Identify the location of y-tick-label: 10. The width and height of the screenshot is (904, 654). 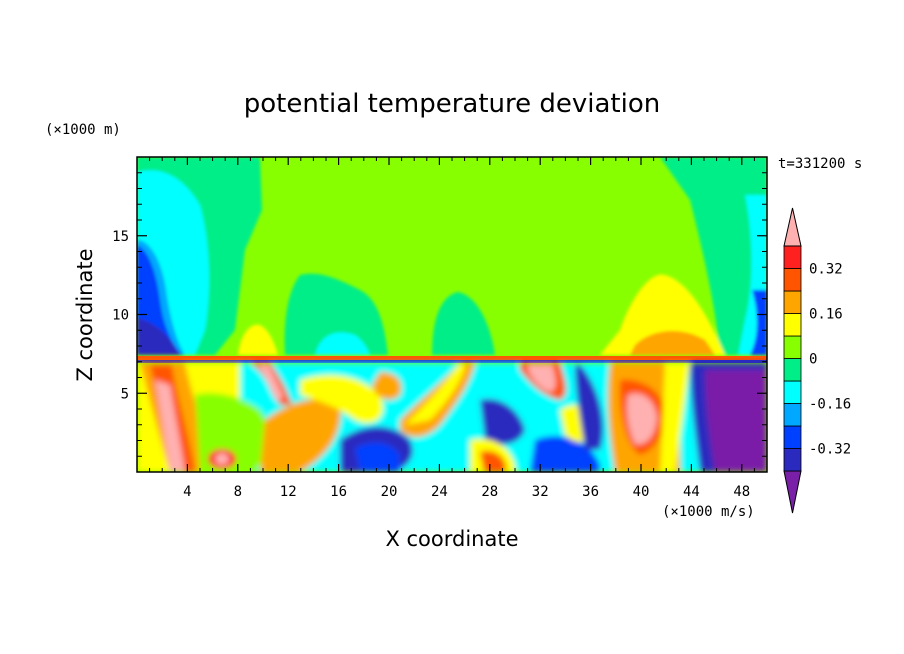
(120, 316).